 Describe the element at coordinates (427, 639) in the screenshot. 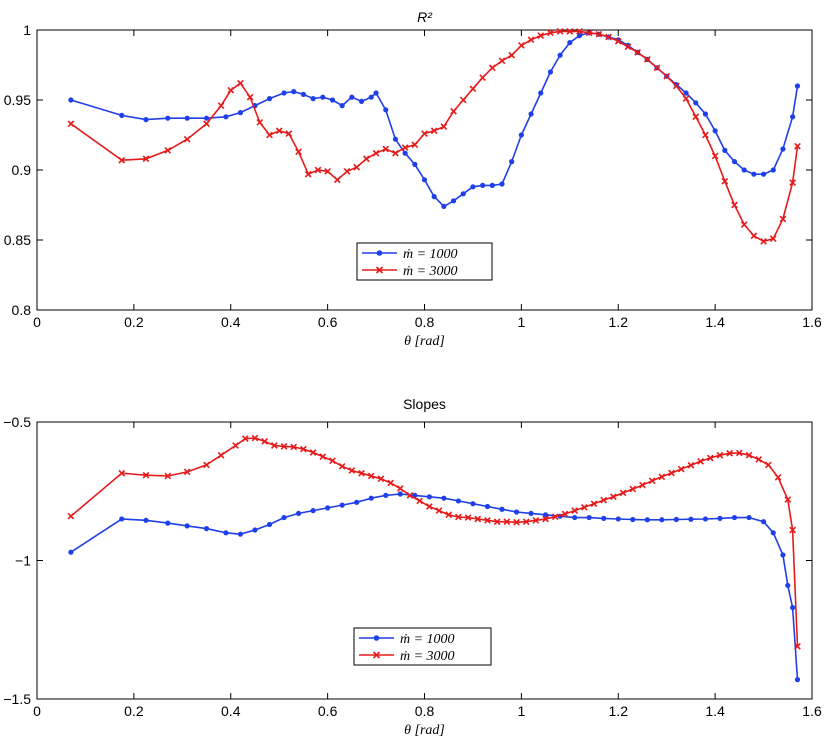

I see `legend-label: ṁ = 1000` at that location.